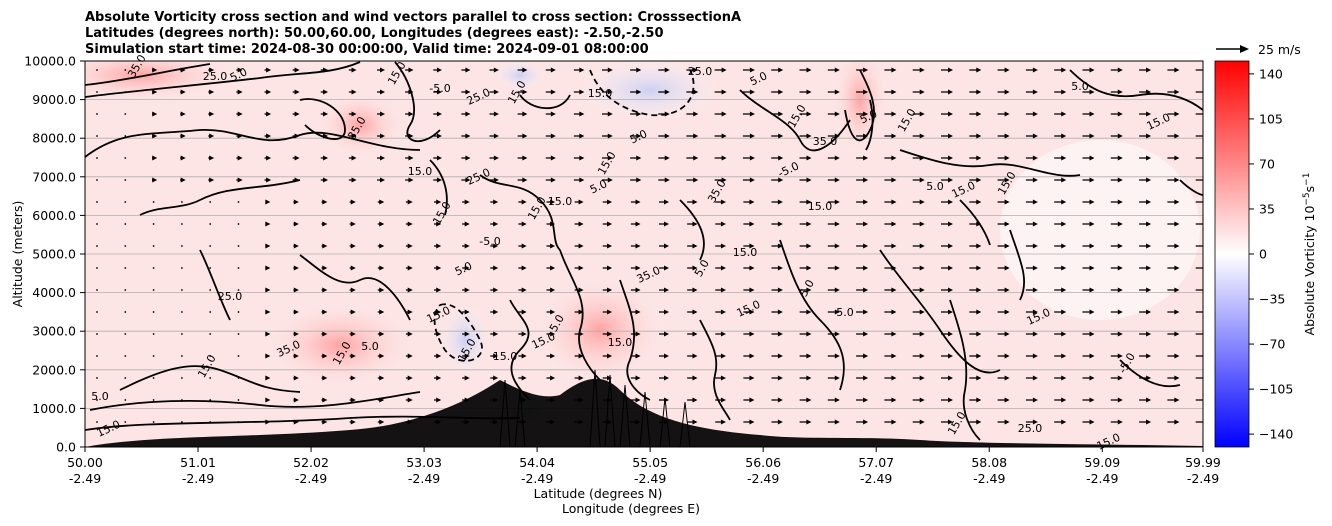 The height and width of the screenshot is (526, 1332). What do you see at coordinates (230, 296) in the screenshot?
I see `contour-label: 25.0` at bounding box center [230, 296].